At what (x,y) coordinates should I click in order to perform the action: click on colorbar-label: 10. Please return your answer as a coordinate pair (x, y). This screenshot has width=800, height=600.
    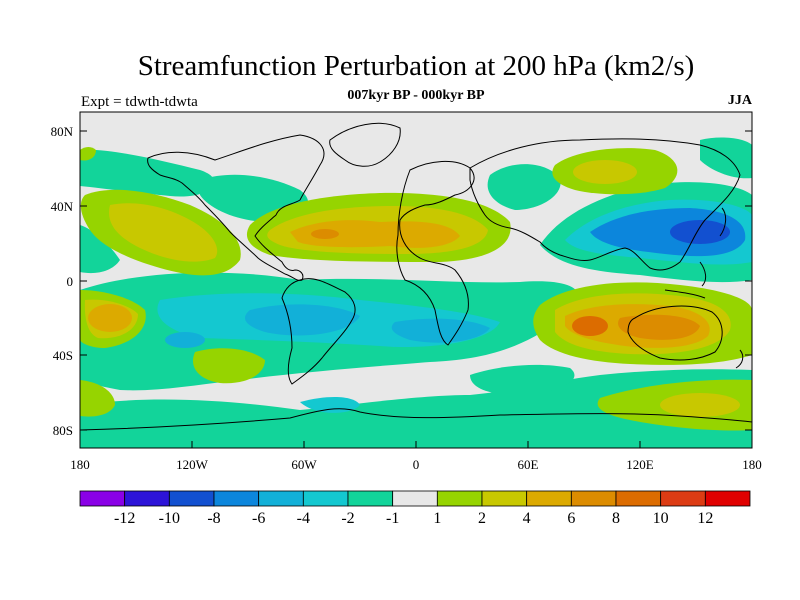
    Looking at the image, I should click on (661, 518).